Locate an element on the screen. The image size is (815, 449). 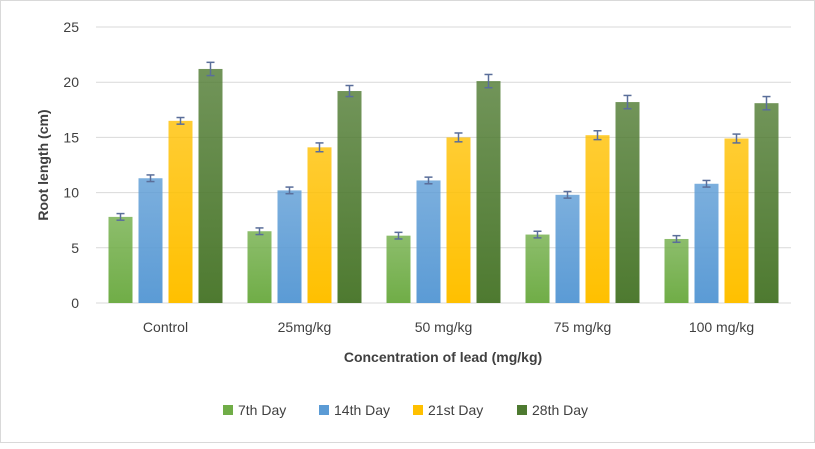
legend-item: 28th Day is located at coordinates (552, 410).